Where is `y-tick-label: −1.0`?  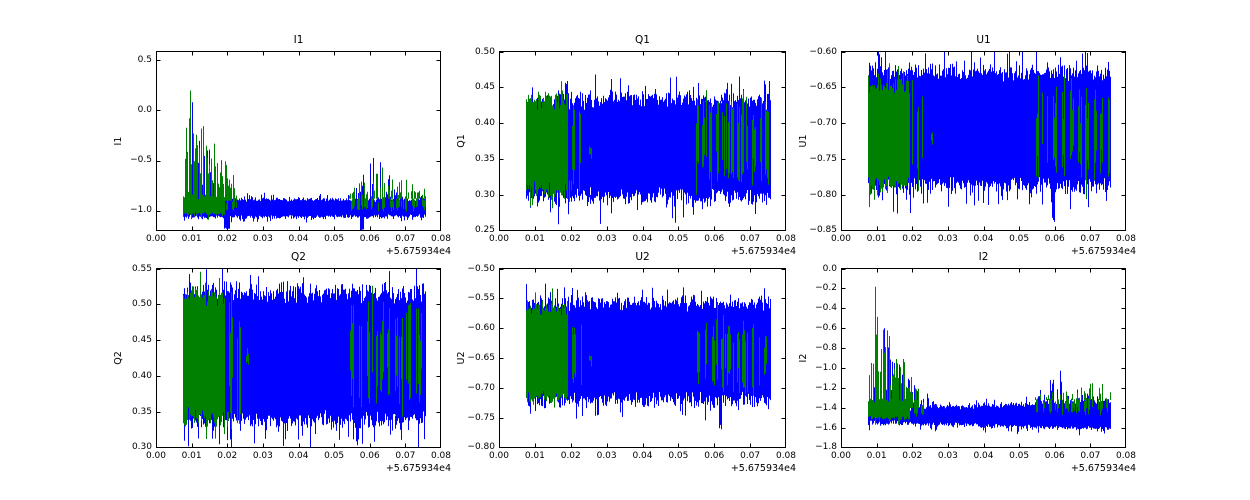
y-tick-label: −1.0 is located at coordinates (826, 367).